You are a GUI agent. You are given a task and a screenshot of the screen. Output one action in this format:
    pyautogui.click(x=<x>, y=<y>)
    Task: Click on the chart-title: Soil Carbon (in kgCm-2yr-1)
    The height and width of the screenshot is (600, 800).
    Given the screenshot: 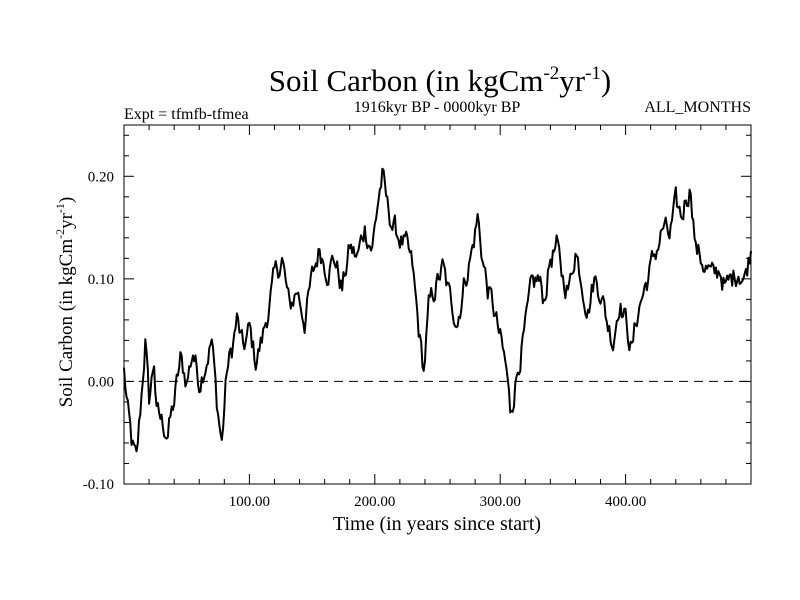 What is the action you would take?
    pyautogui.click(x=440, y=80)
    